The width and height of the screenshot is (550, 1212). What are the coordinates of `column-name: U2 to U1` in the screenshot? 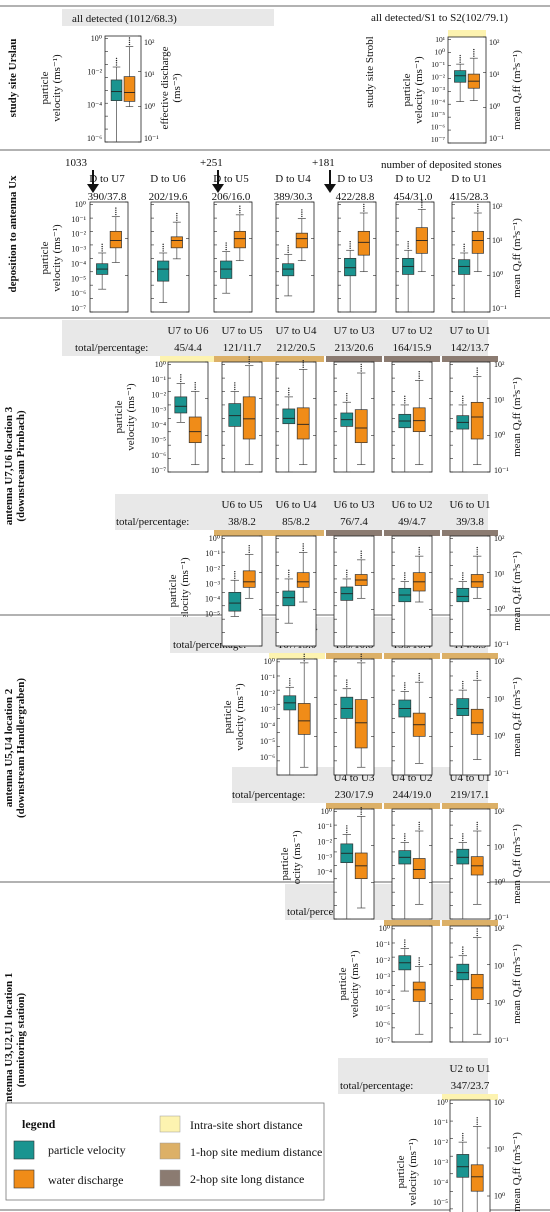 It's located at (470, 1069).